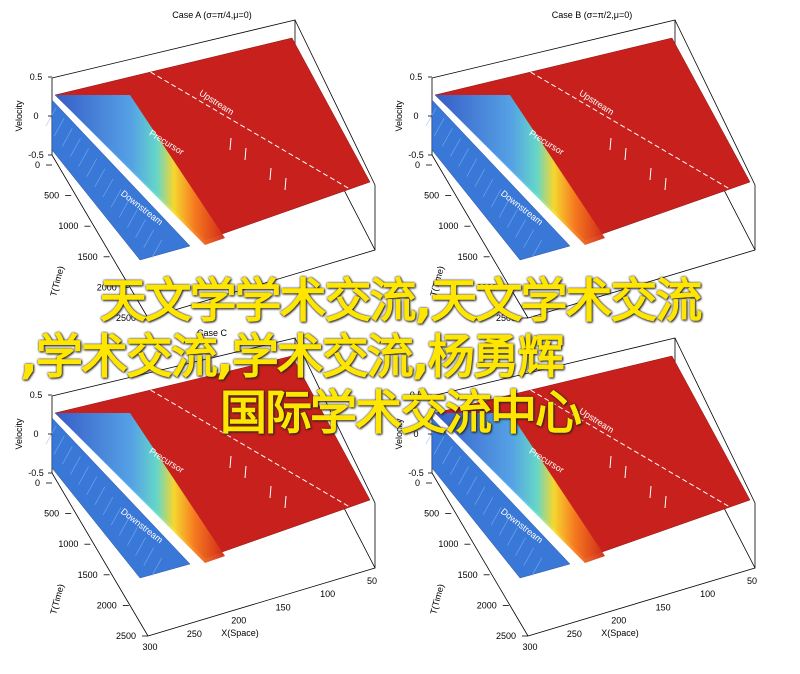 The height and width of the screenshot is (674, 800). Describe the element at coordinates (752, 581) in the screenshot. I see `x-tick-label: 50` at that location.